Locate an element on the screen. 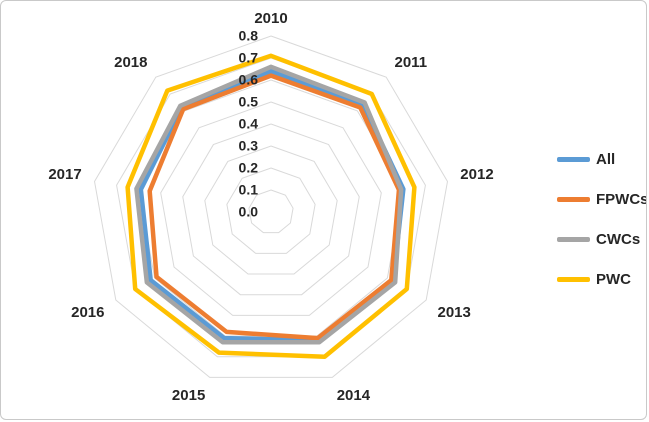 The height and width of the screenshot is (422, 649). category-label: 2015 is located at coordinates (188, 395).